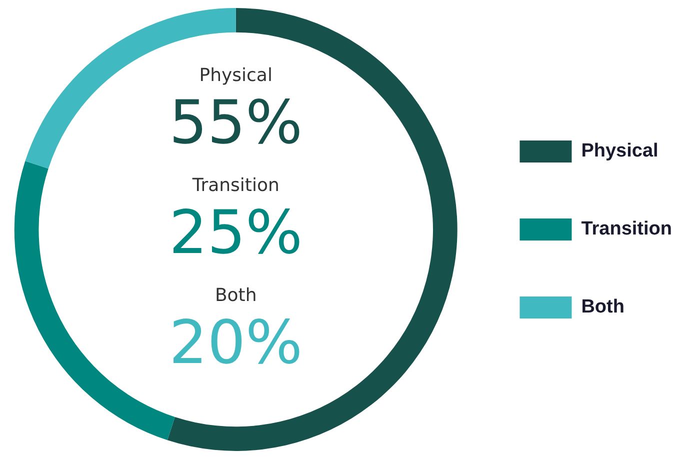 This screenshot has width=692, height=459. What do you see at coordinates (235, 295) in the screenshot?
I see `category-label: Both` at bounding box center [235, 295].